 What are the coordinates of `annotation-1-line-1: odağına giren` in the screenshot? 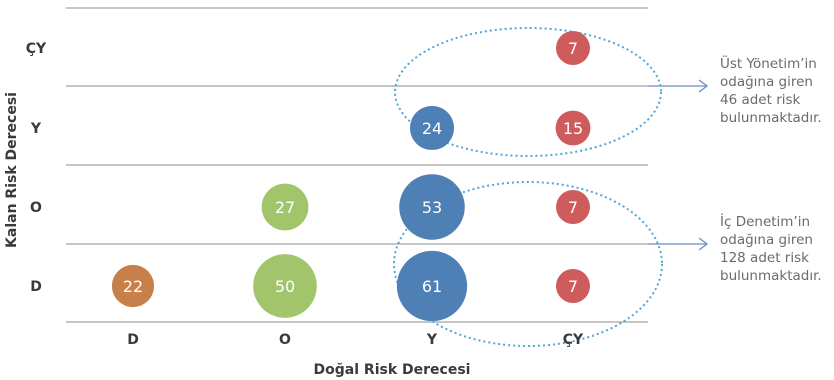 It's located at (766, 240).